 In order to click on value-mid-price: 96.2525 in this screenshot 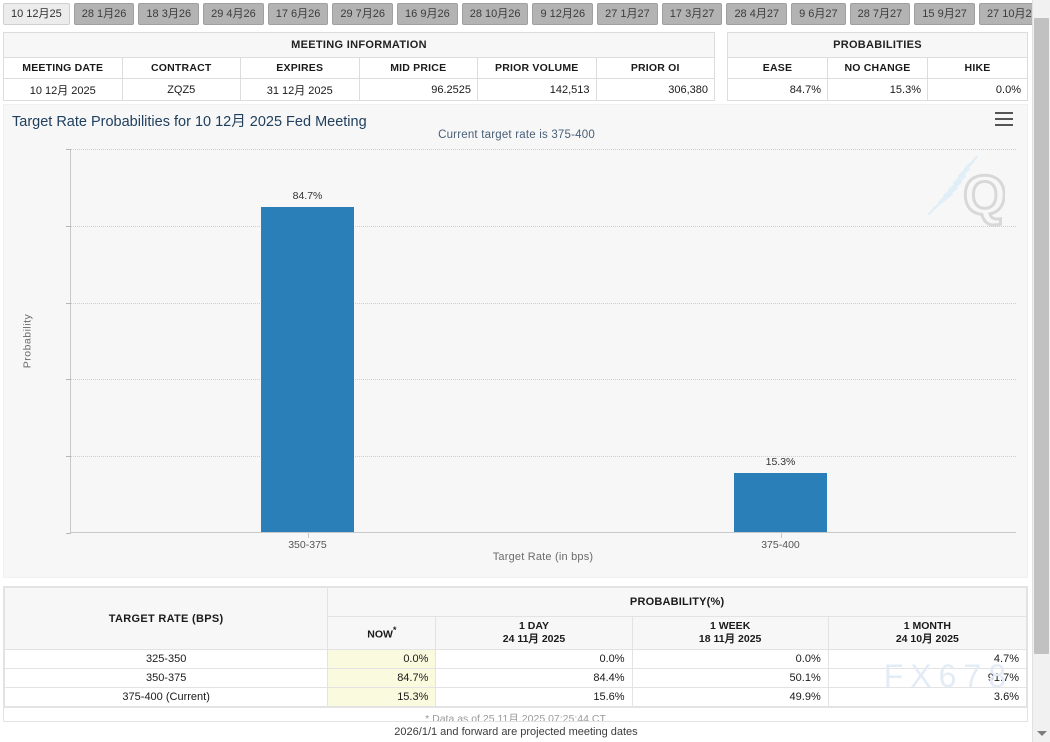, I will do `click(418, 89)`.